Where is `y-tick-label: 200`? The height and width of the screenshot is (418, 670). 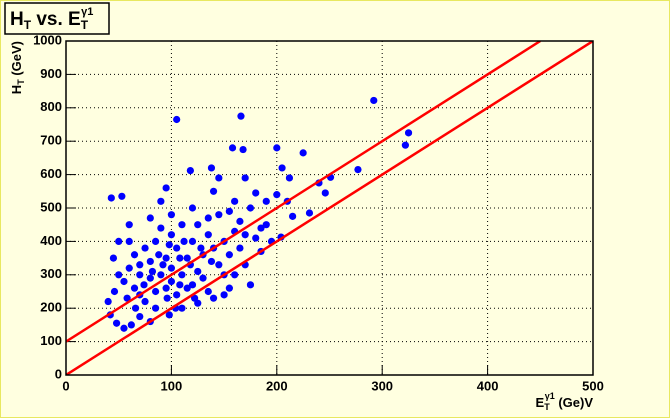 y-tick-label: 200 is located at coordinates (51, 307).